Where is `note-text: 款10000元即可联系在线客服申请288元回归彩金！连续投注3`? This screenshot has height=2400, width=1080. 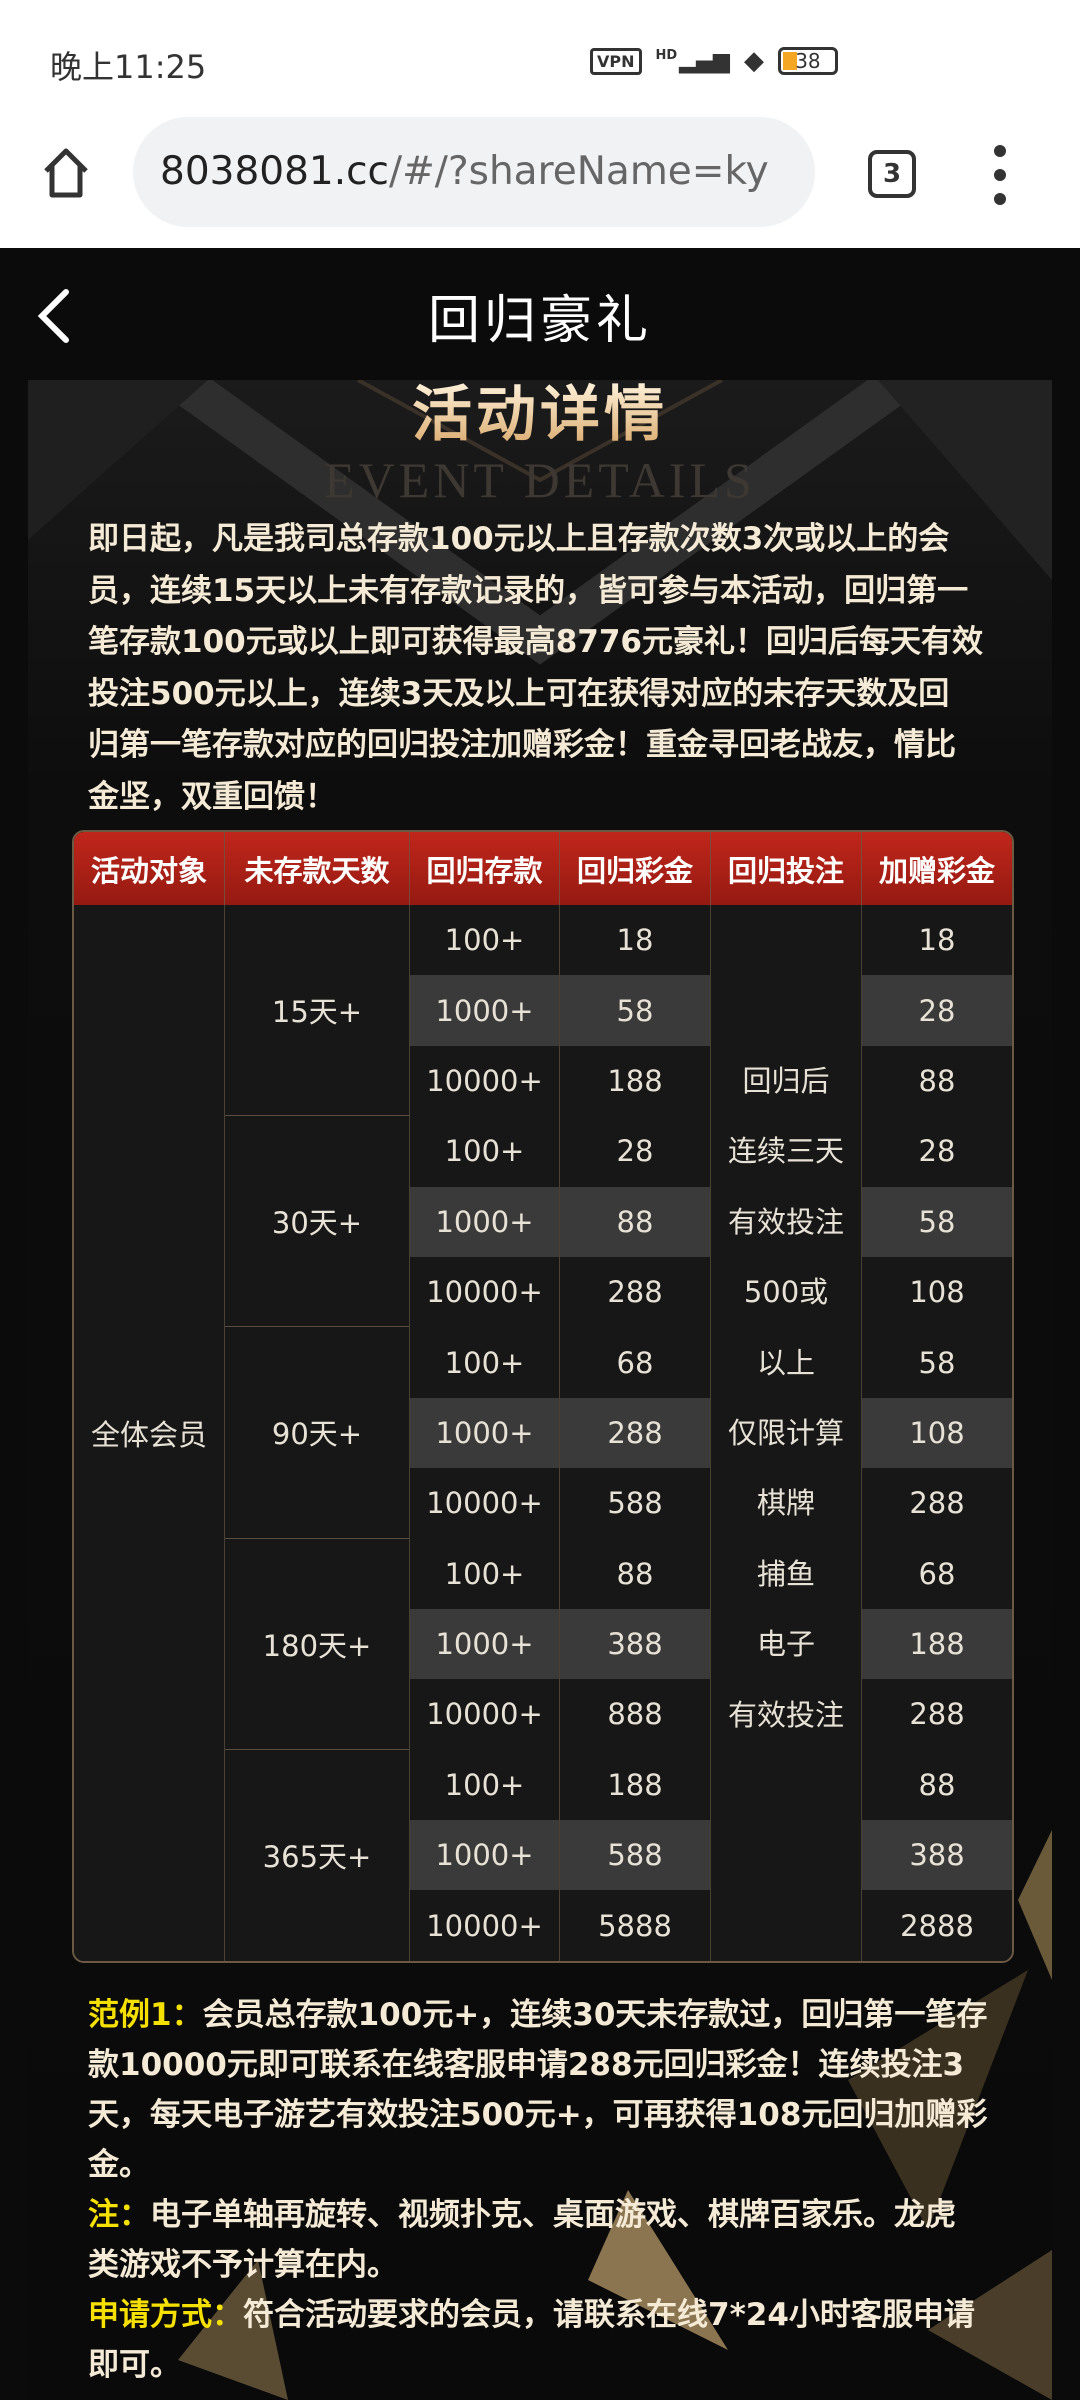
note-text: 款10000元即可联系在线客服申请288元回归彩金！连续投注3 is located at coordinates (526, 2065).